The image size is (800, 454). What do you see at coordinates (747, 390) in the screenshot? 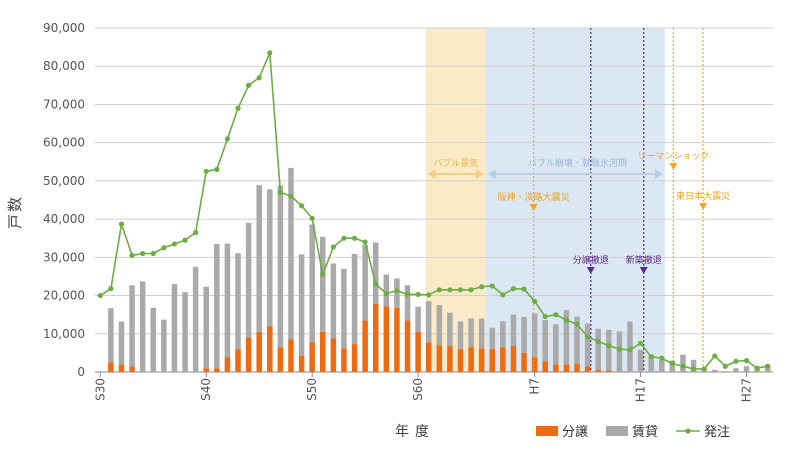
I see `x-tick-label: H27` at bounding box center [747, 390].